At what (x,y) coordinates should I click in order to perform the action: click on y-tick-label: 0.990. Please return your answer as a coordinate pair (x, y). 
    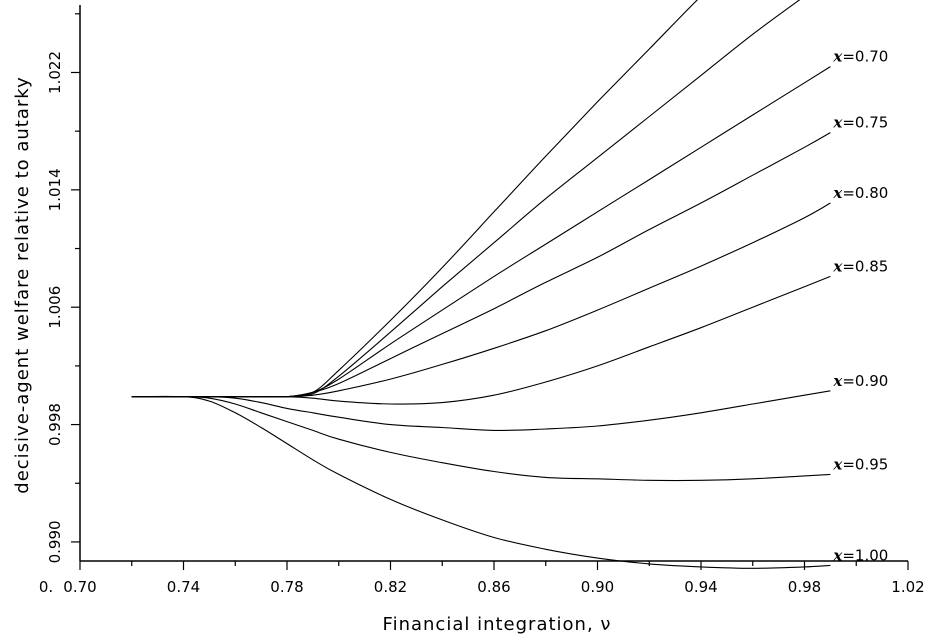
    Looking at the image, I should click on (55, 541).